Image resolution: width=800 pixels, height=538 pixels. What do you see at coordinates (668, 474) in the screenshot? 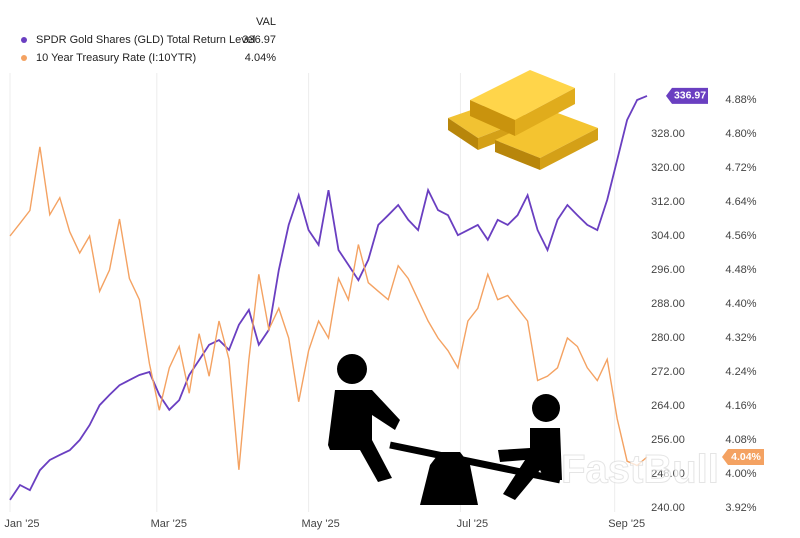
I see `y-tick-label: 248.00` at bounding box center [668, 474].